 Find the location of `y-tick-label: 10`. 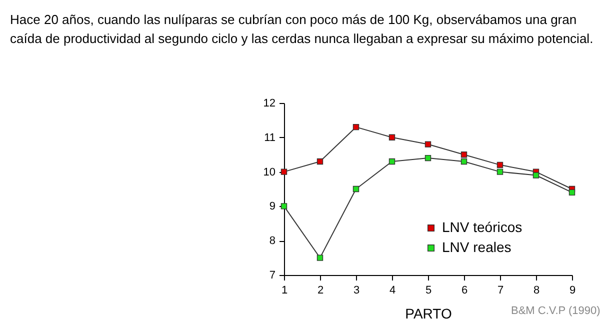

y-tick-label: 10 is located at coordinates (269, 172).